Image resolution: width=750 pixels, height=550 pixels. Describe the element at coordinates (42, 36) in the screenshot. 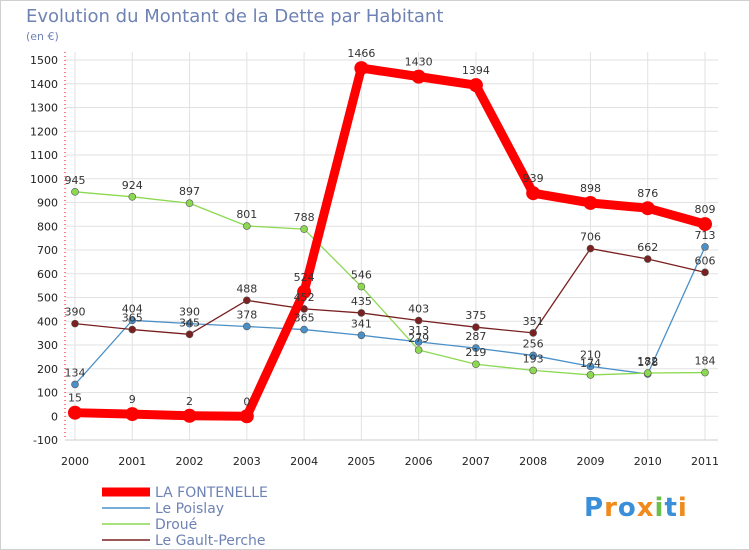

I see `chart-subtitle: (en €)` at that location.